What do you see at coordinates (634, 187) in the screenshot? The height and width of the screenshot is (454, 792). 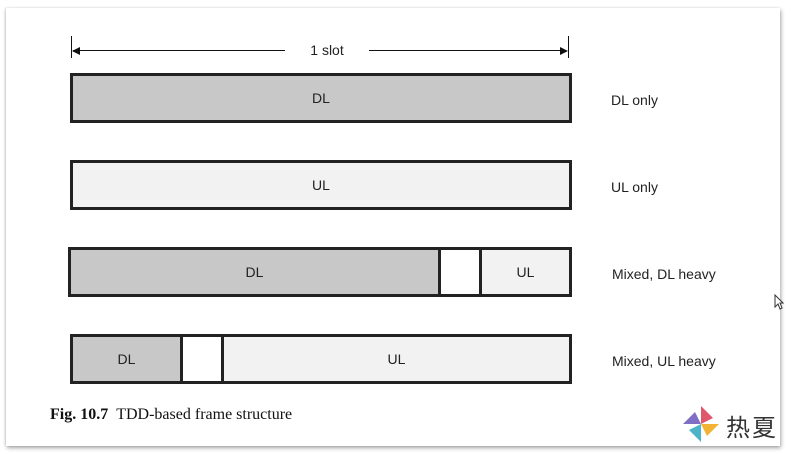 I see `row-label-ul-only: UL only` at bounding box center [634, 187].